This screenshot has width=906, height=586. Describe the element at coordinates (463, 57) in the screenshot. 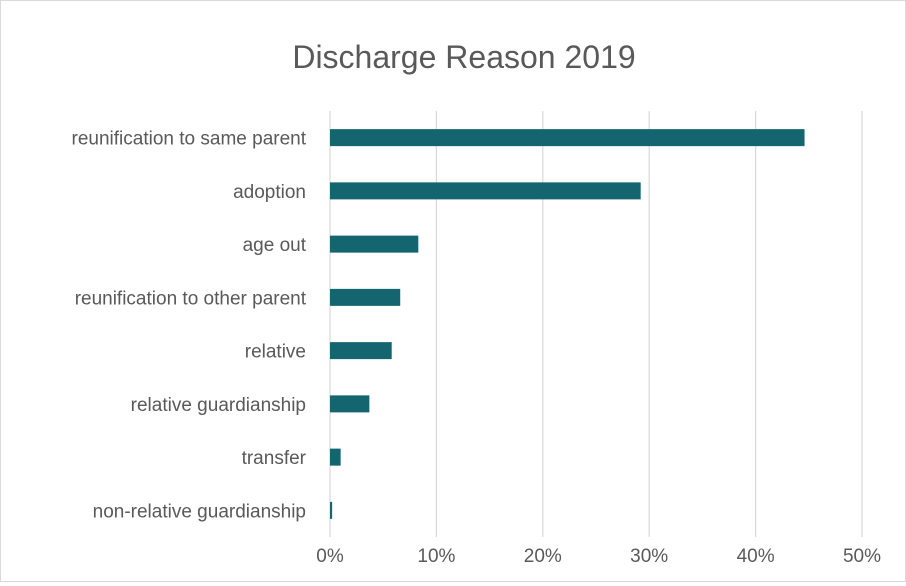

I see `chart-title: Discharge Reason 2019` at that location.